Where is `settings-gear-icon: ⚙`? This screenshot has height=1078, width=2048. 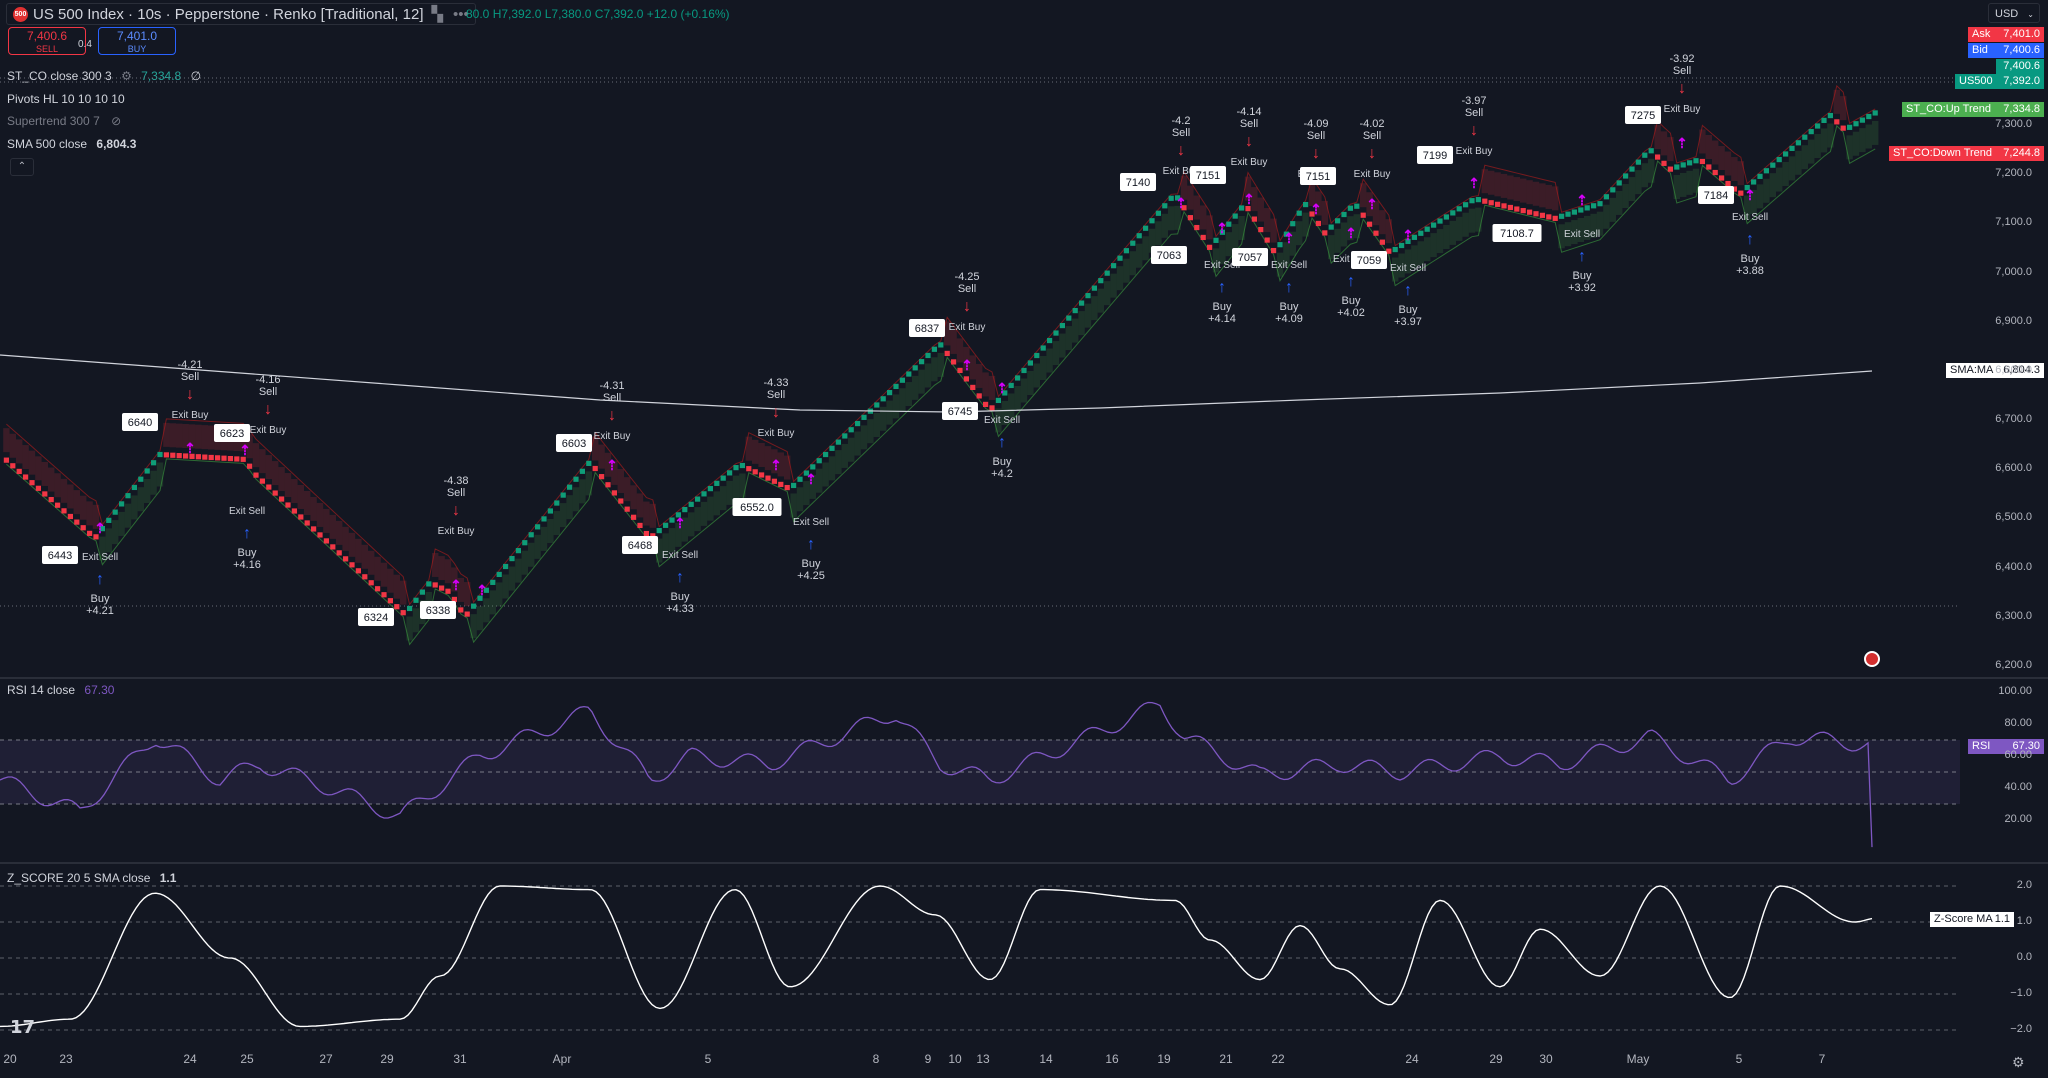
settings-gear-icon: ⚙ is located at coordinates (2018, 1062).